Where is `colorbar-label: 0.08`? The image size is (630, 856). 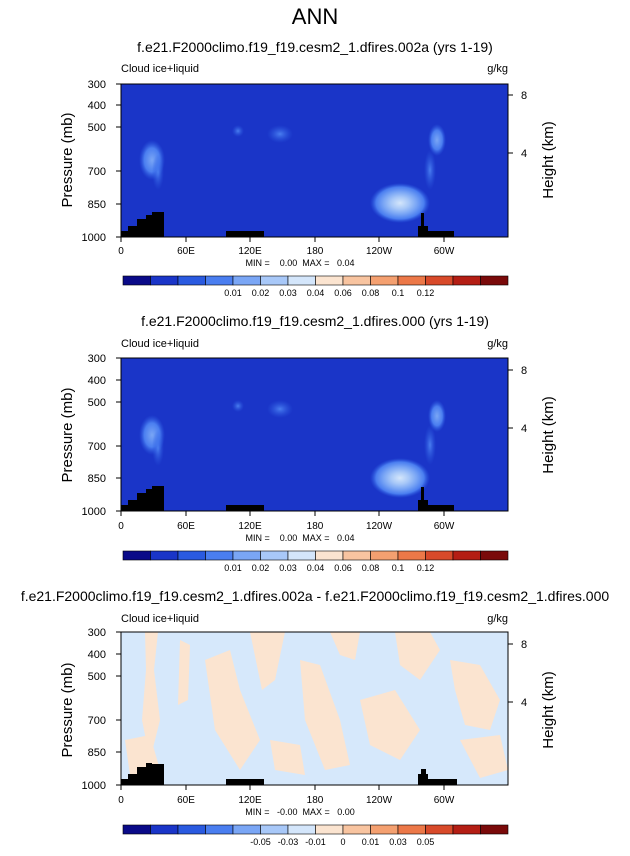
colorbar-label: 0.08 is located at coordinates (371, 568).